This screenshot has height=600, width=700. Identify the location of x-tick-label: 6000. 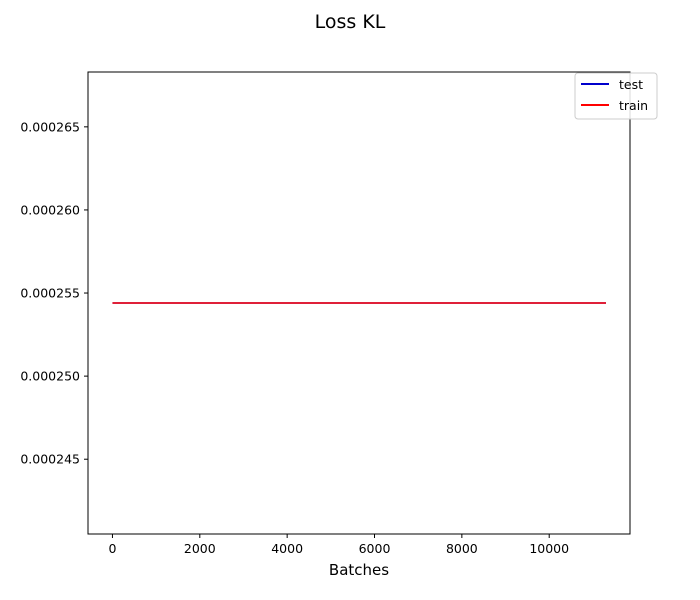
(375, 548).